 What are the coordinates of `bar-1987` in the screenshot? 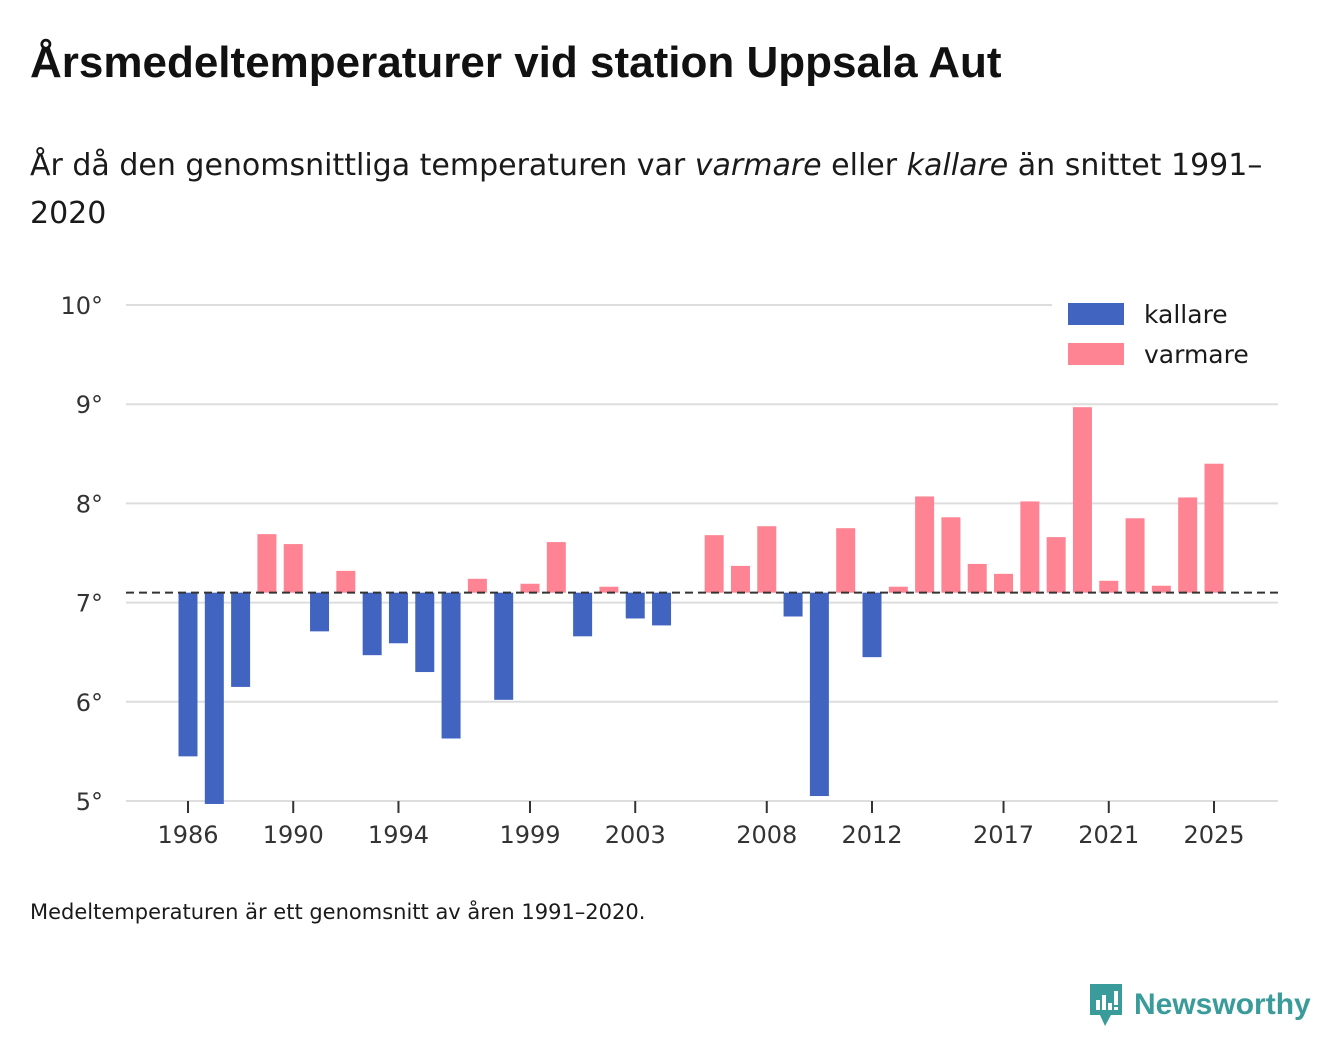 It's located at (214, 698).